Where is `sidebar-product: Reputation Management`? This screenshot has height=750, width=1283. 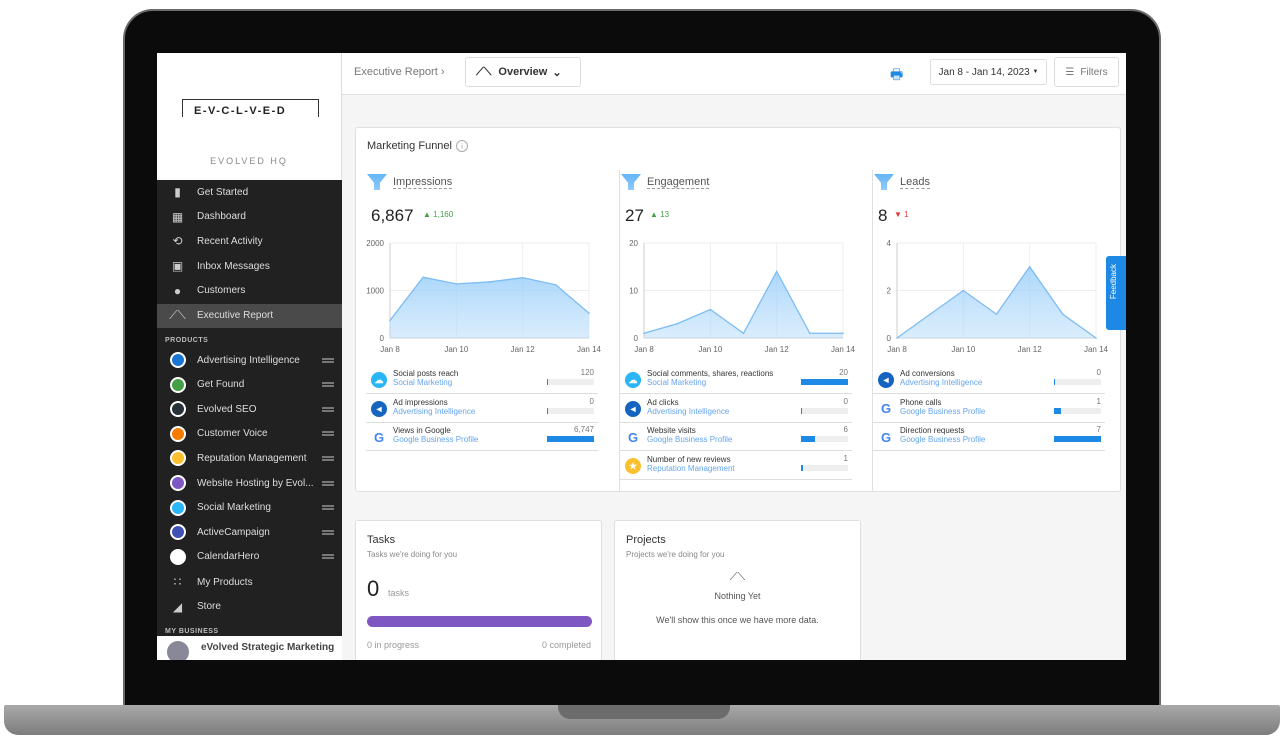
sidebar-product: Reputation Management is located at coordinates (249, 458).